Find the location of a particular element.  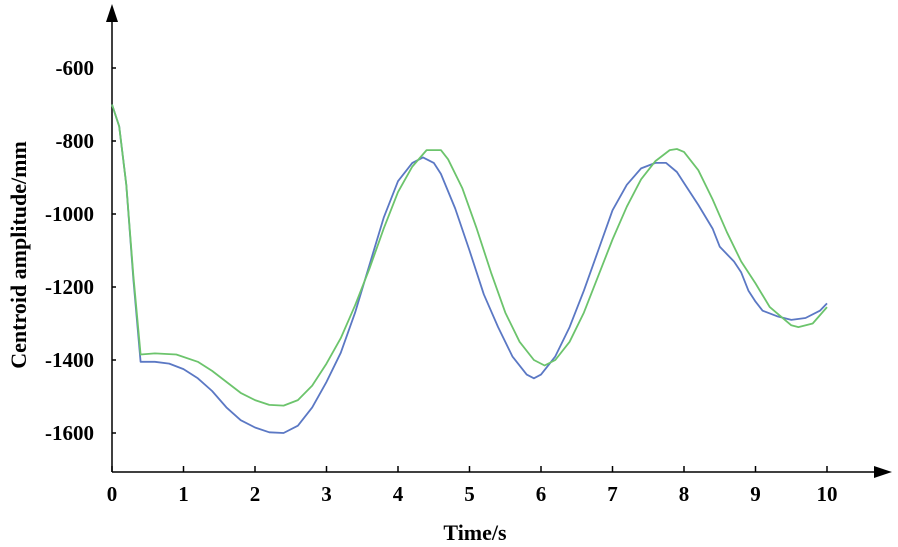

x-axis-arrow is located at coordinates (883, 472).